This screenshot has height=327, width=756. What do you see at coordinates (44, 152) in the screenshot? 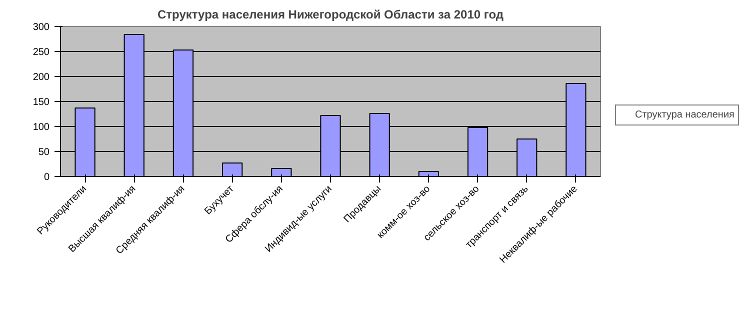
I see `y-tick-label: 50` at bounding box center [44, 152].